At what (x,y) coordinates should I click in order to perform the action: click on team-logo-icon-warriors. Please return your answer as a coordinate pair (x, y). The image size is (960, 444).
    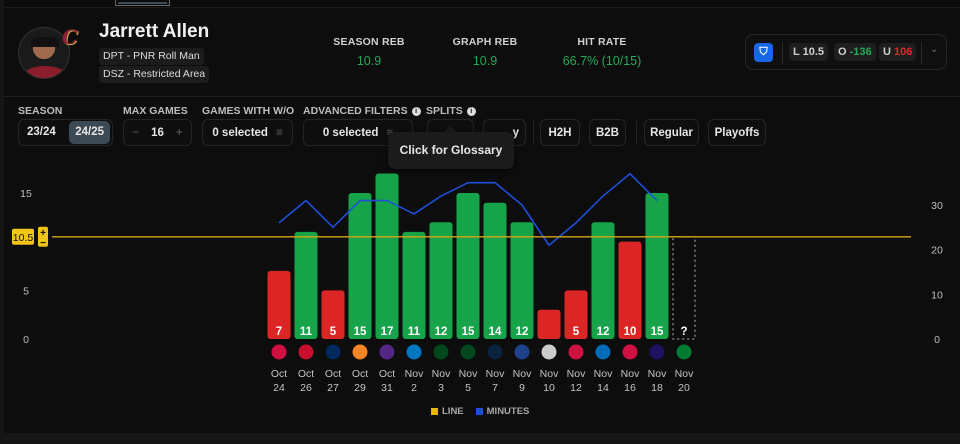
    Looking at the image, I should click on (522, 352).